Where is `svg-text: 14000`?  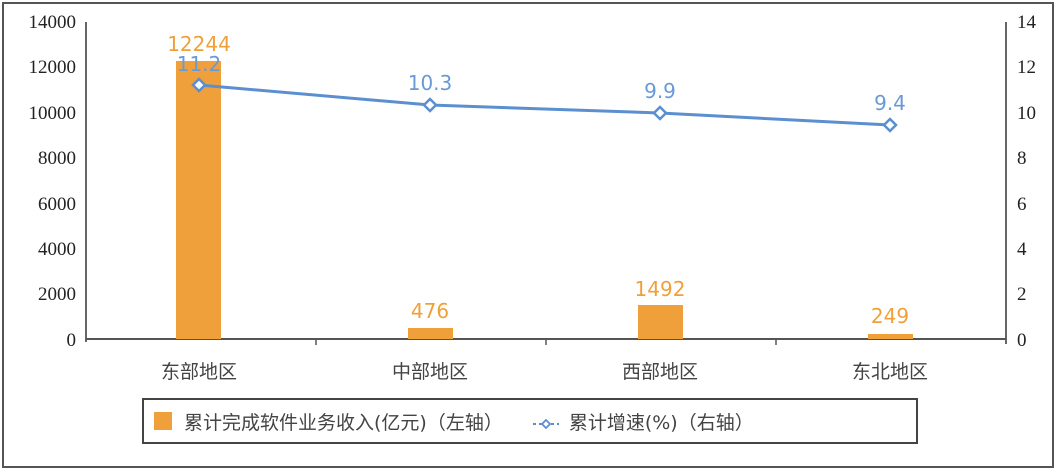 svg-text: 14000 is located at coordinates (53, 22).